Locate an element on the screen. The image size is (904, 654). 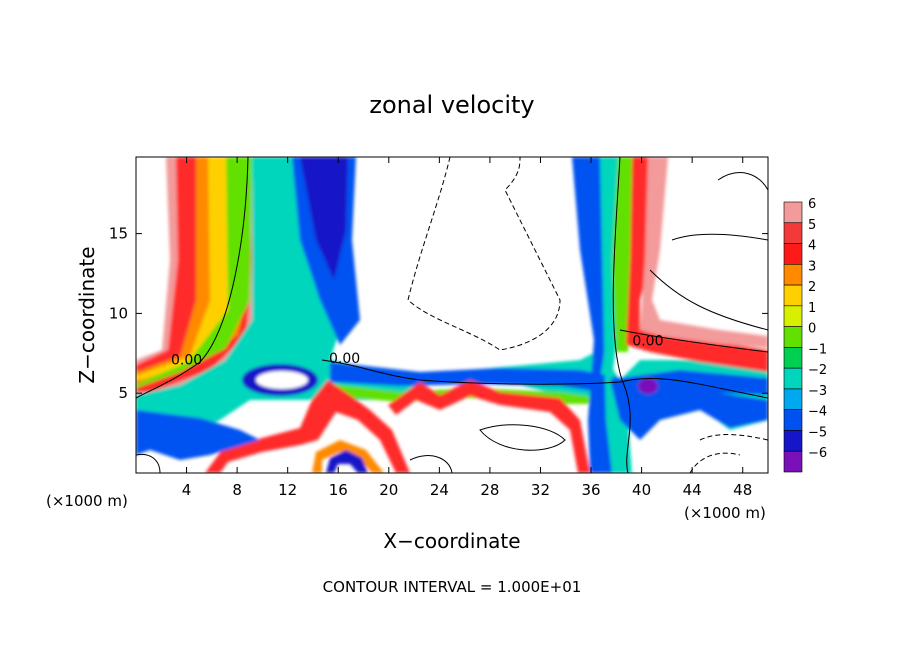
x-tick-label: 4 is located at coordinates (187, 490).